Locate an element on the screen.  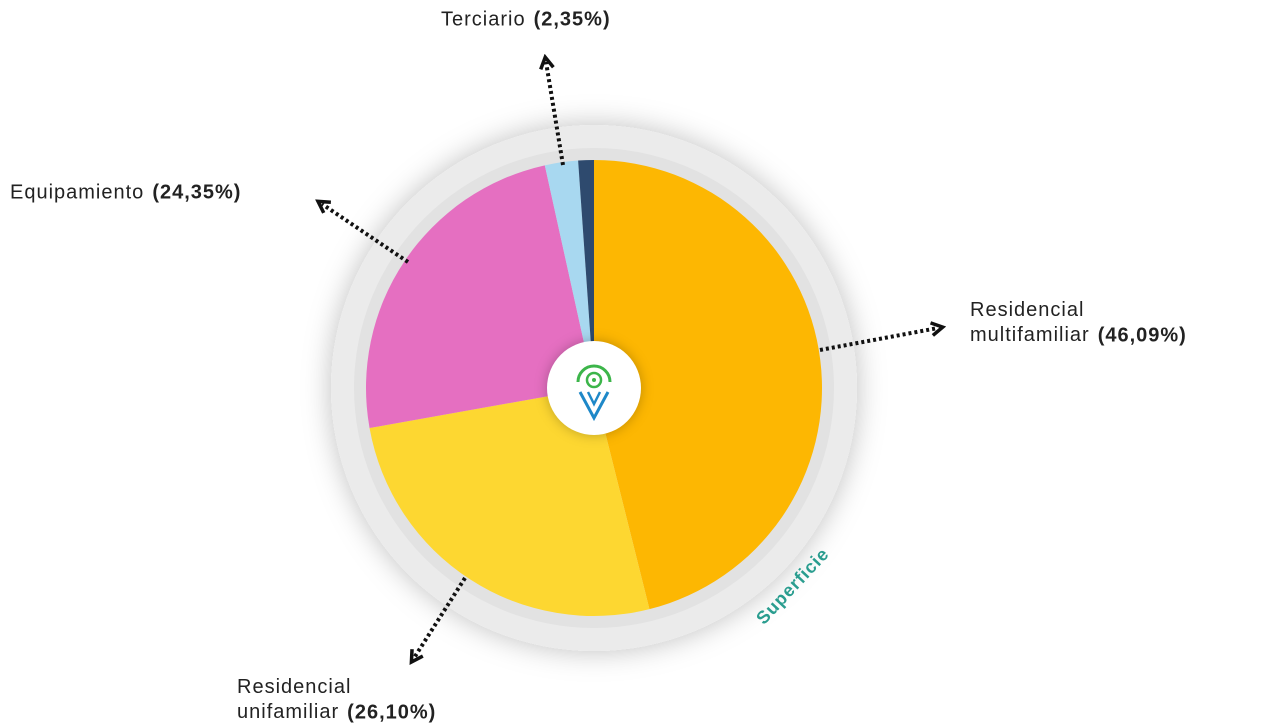
value-label: (26,10%) is located at coordinates (391, 712).